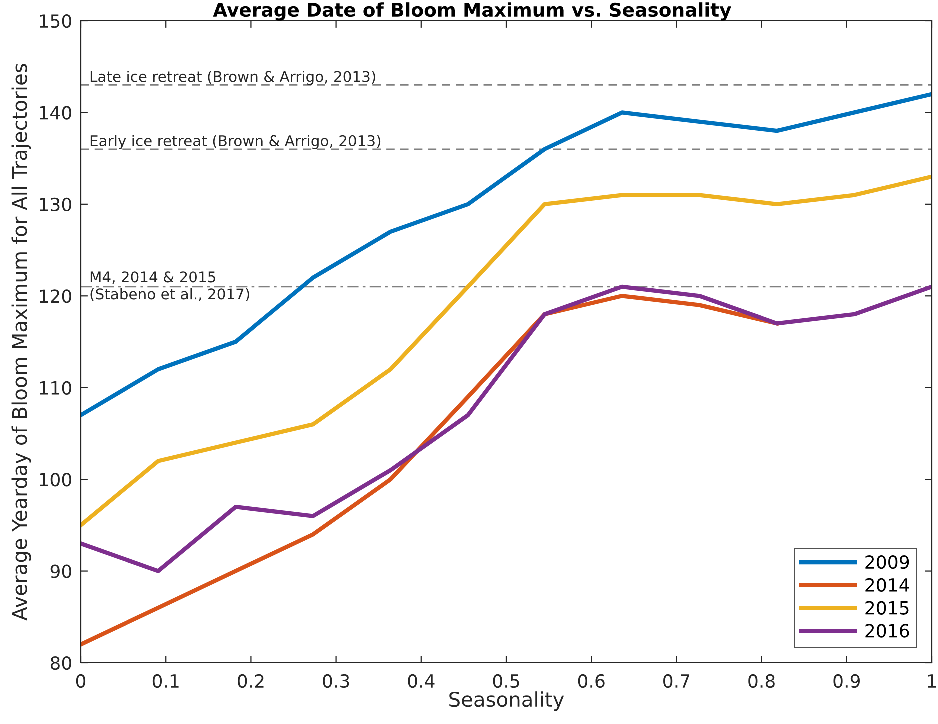  I want to click on x-tick-label: 0.9, so click(847, 681).